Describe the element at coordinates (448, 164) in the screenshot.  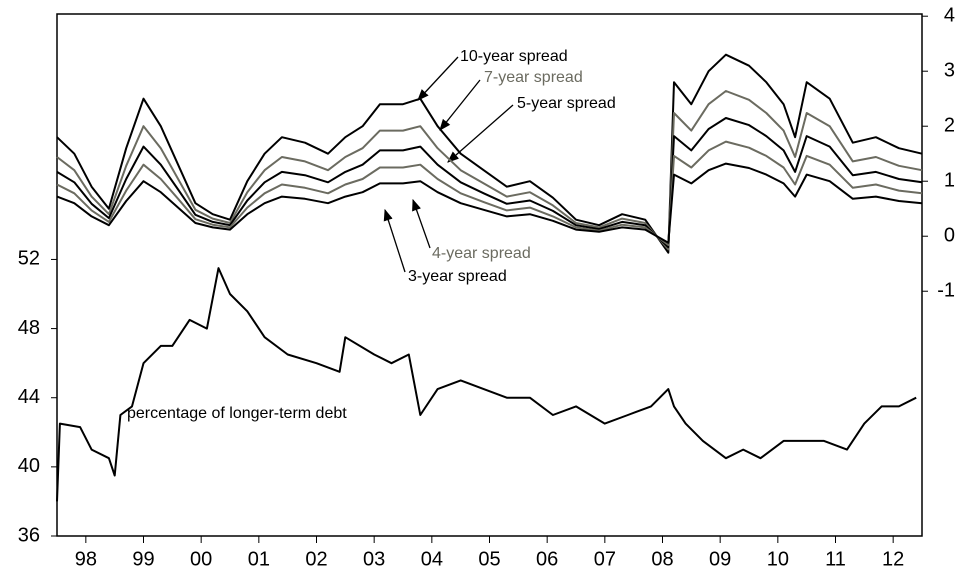
I see `annotation-arrows` at that location.